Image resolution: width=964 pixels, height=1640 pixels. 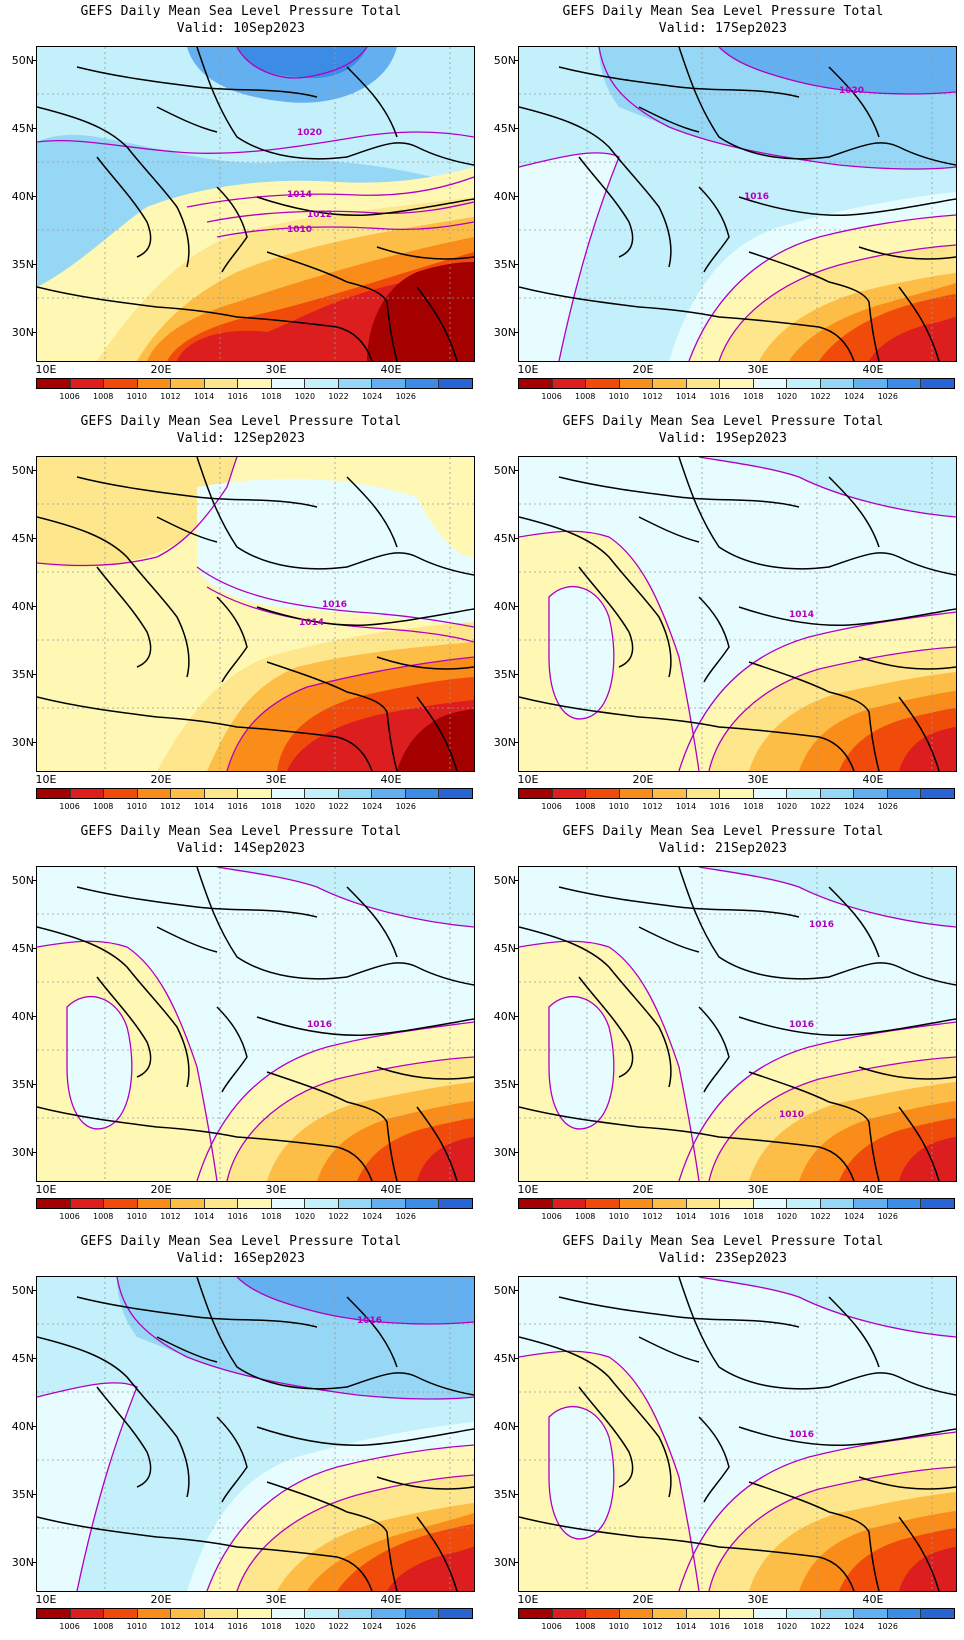 What do you see at coordinates (723, 1258) in the screenshot?
I see `panel-valid-date: Valid: 23Sep2023` at bounding box center [723, 1258].